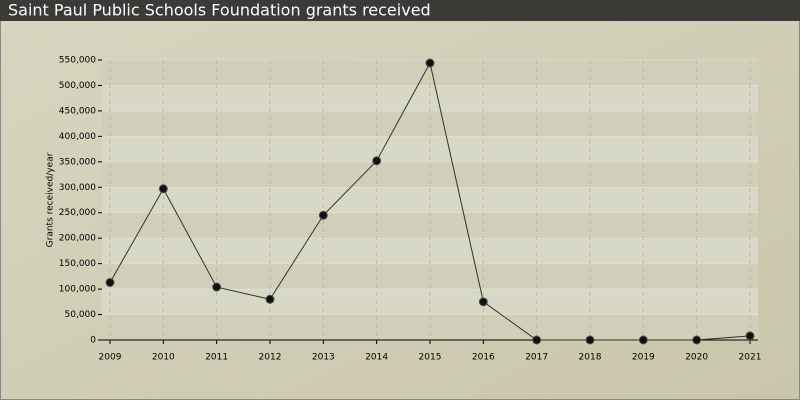 Image resolution: width=800 pixels, height=400 pixels. I want to click on x-tick-label: 2013, so click(323, 358).